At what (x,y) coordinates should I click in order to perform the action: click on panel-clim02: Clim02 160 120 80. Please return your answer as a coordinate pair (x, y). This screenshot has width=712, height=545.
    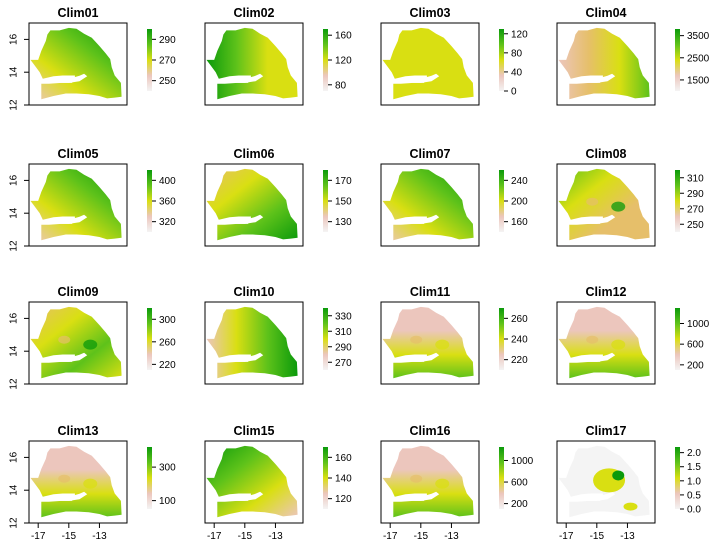
    Looking at the image, I should click on (278, 56).